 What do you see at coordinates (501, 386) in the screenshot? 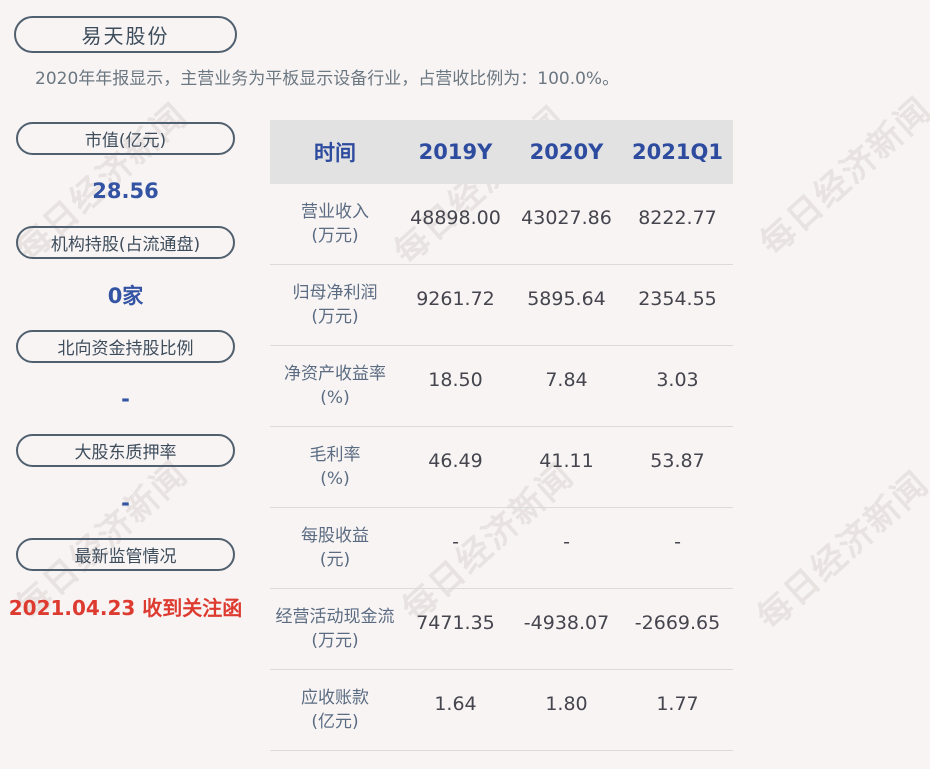
I see `table-row: 净资产收益率 (%) 18.50 7.84 3.03` at bounding box center [501, 386].